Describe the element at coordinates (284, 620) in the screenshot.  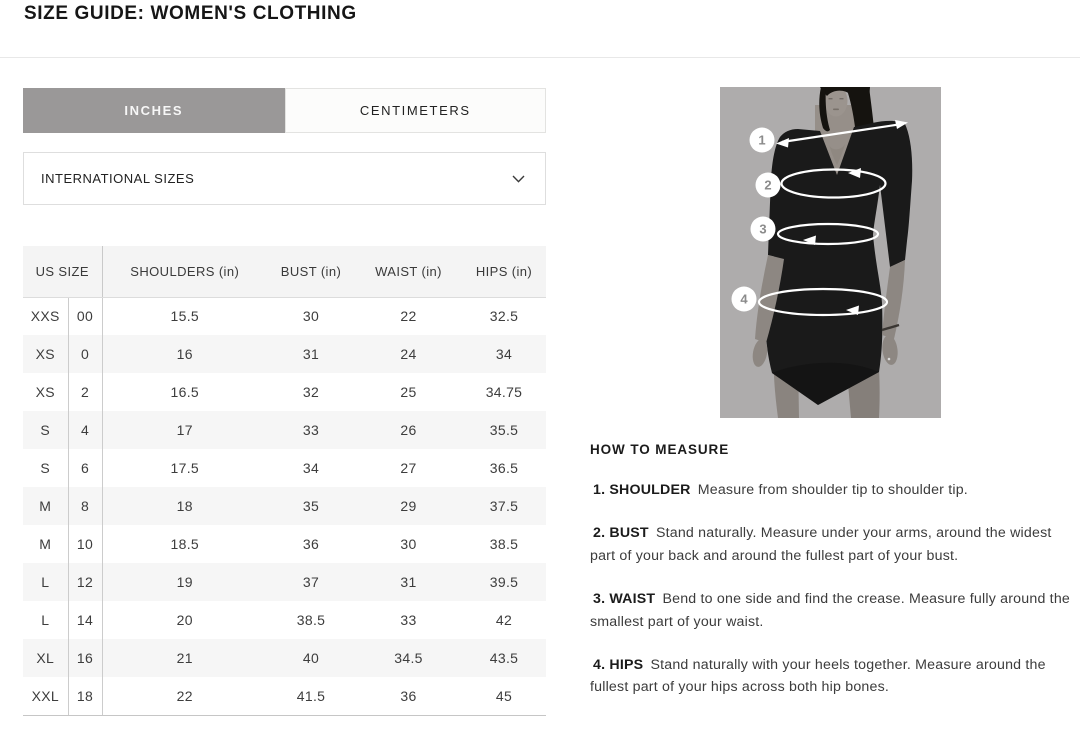
I see `size-table-row: L 14 20 38.5 33 42` at that location.